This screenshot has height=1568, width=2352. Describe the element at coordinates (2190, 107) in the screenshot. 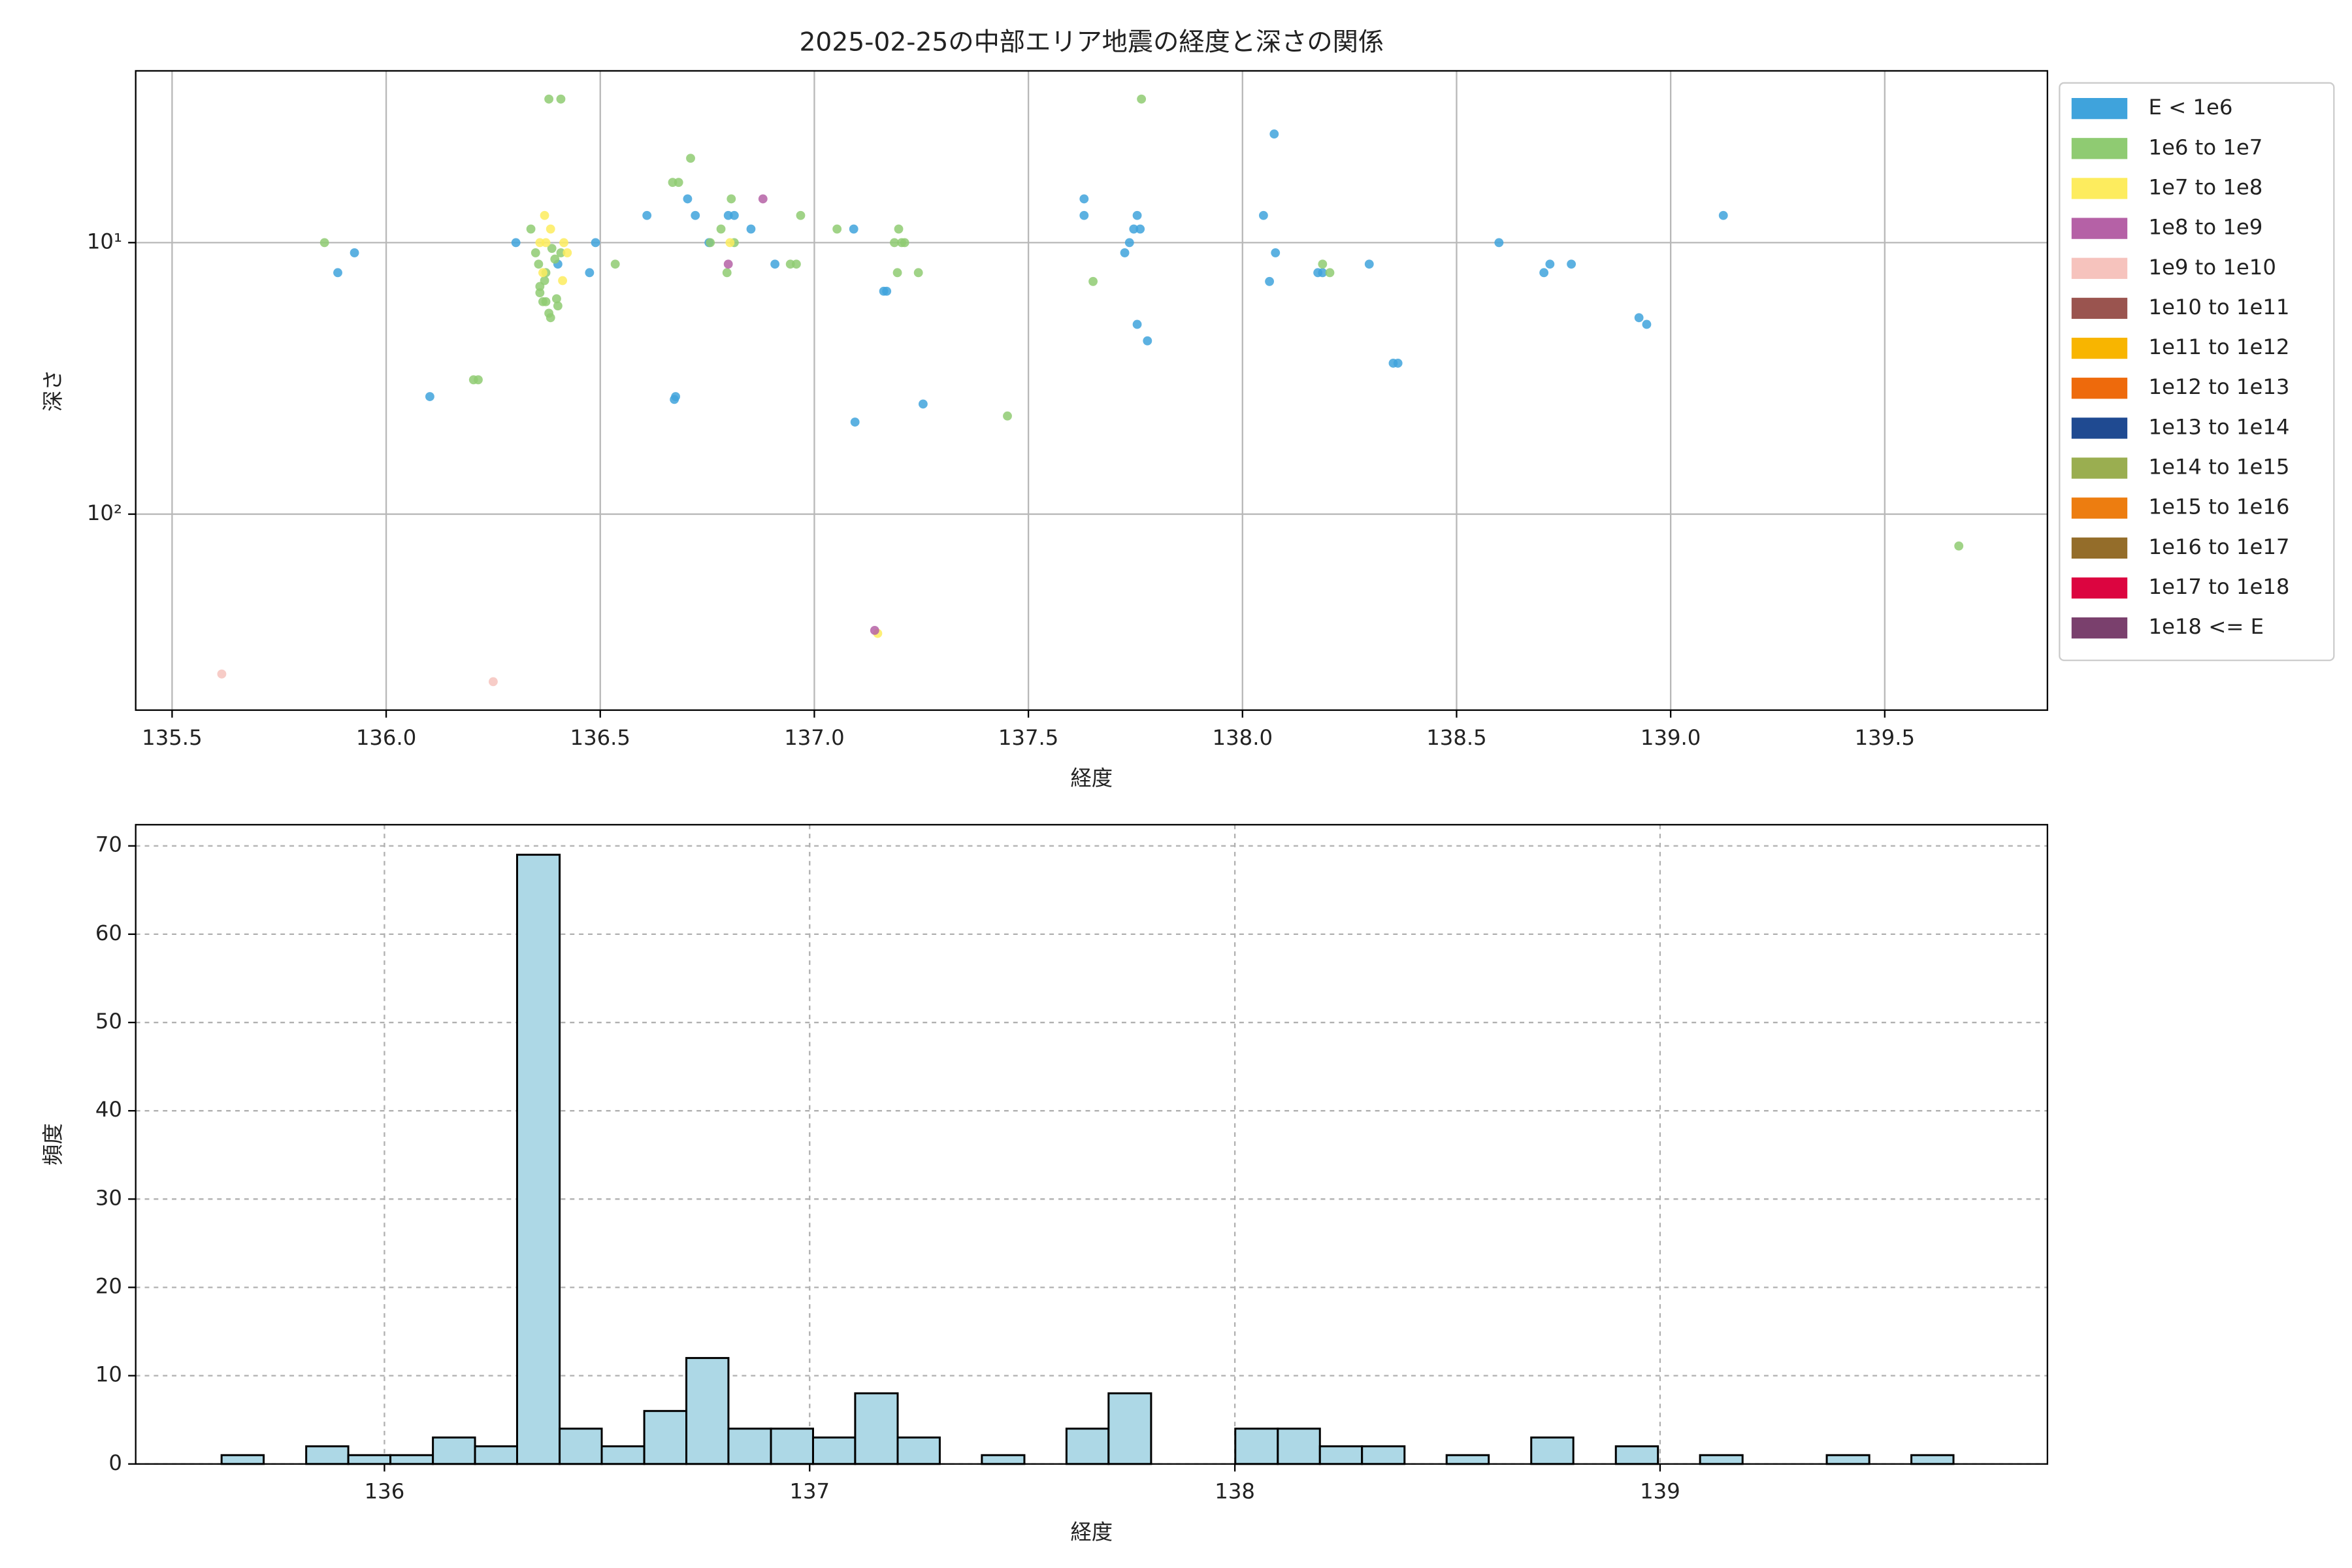

I see `legend-label: E < 1e6` at that location.